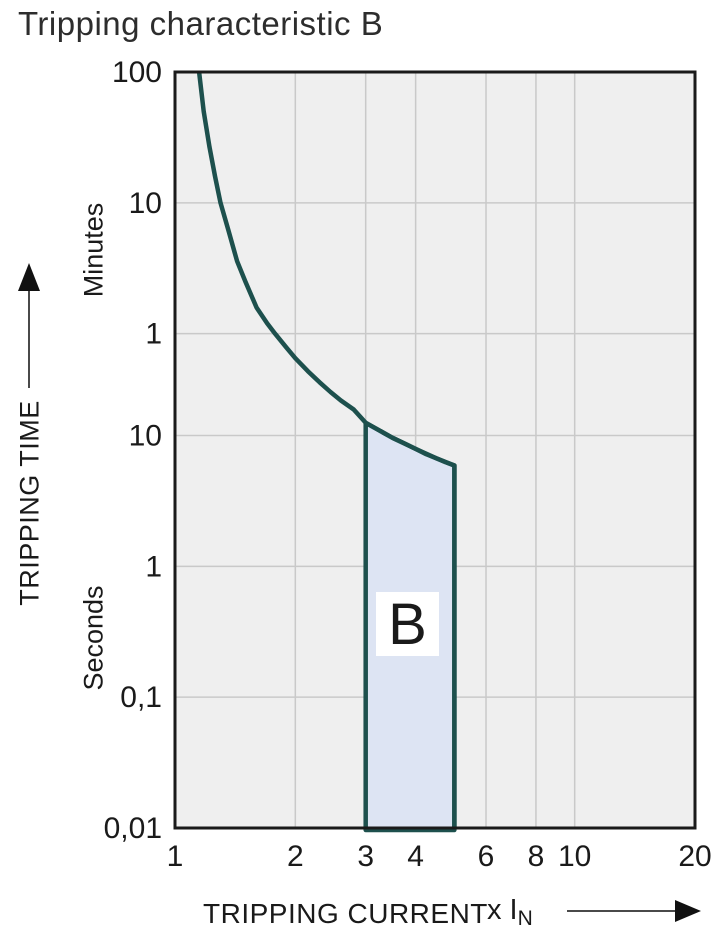 This screenshot has height=938, width=720. What do you see at coordinates (345, 913) in the screenshot?
I see `x-axis-title: TRIPPING CURRENT` at bounding box center [345, 913].